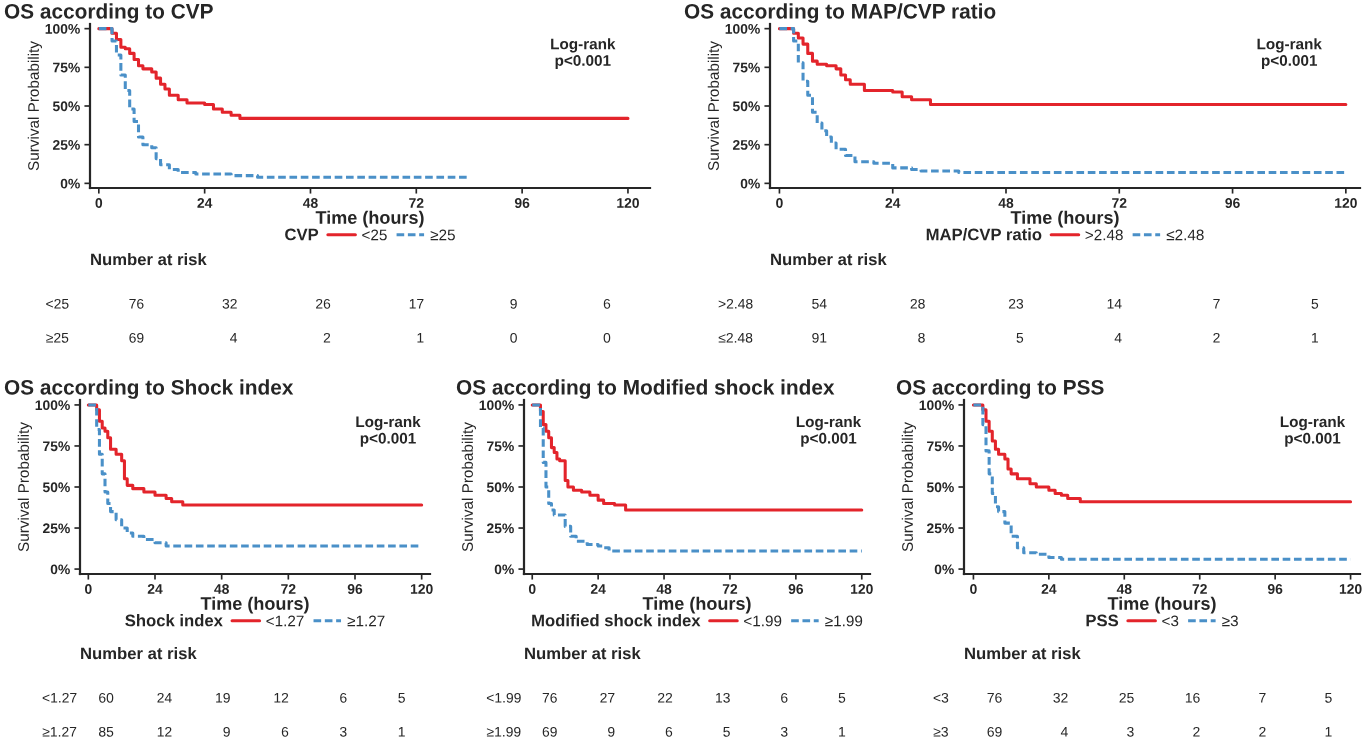 The width and height of the screenshot is (1370, 750). I want to click on chart-title: OS according to Shock index, so click(149, 389).